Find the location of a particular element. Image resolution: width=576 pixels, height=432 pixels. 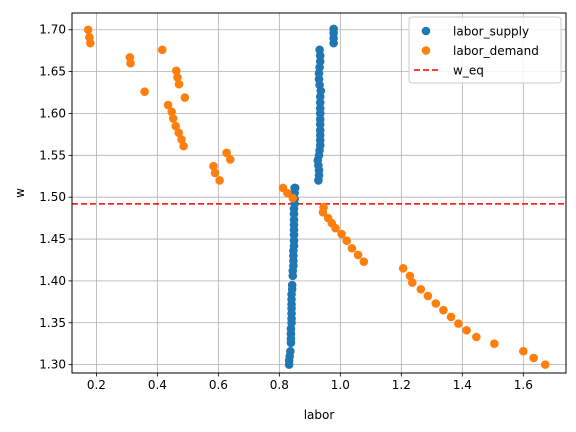

y-tick-label: 1.50 is located at coordinates (52, 197).